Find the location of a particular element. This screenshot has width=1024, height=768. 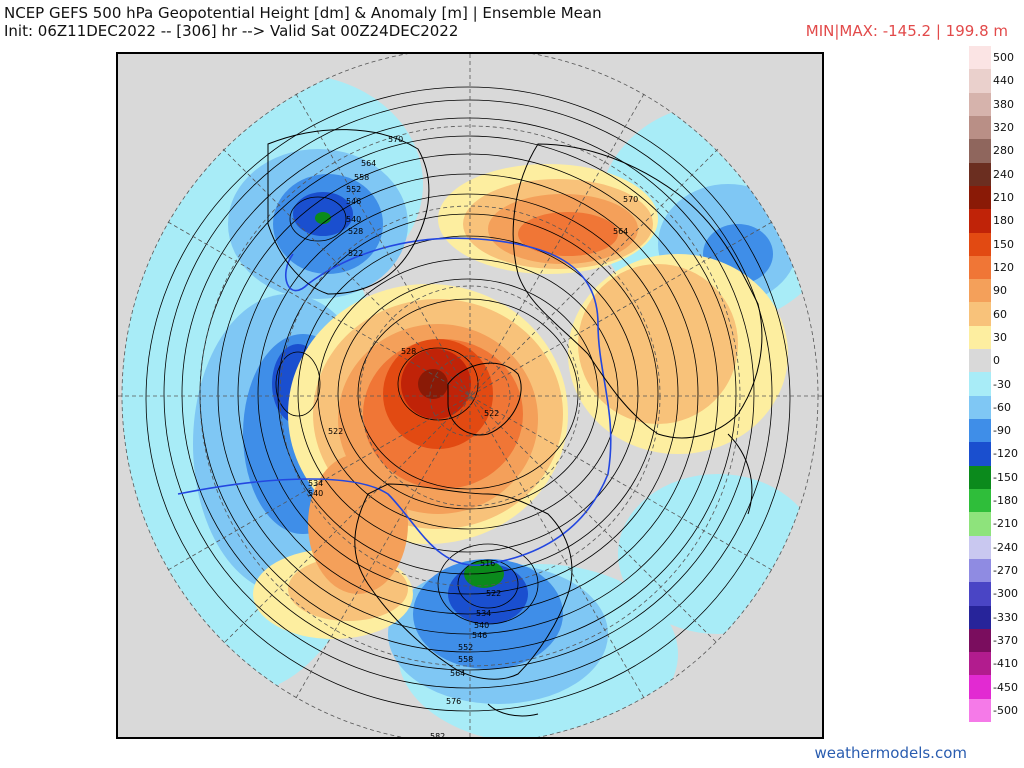

min-max-readout: MIN|MAX: -145.2 | 199.8 m is located at coordinates (906, 31).